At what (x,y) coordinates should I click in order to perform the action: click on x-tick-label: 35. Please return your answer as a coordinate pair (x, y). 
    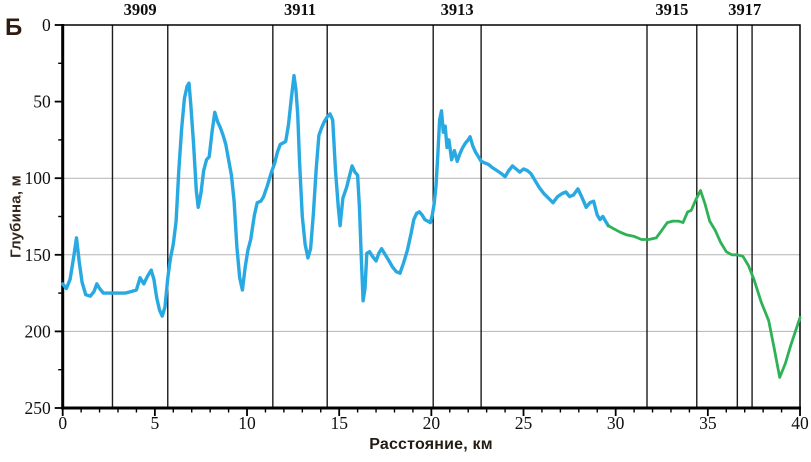
    Looking at the image, I should click on (708, 423).